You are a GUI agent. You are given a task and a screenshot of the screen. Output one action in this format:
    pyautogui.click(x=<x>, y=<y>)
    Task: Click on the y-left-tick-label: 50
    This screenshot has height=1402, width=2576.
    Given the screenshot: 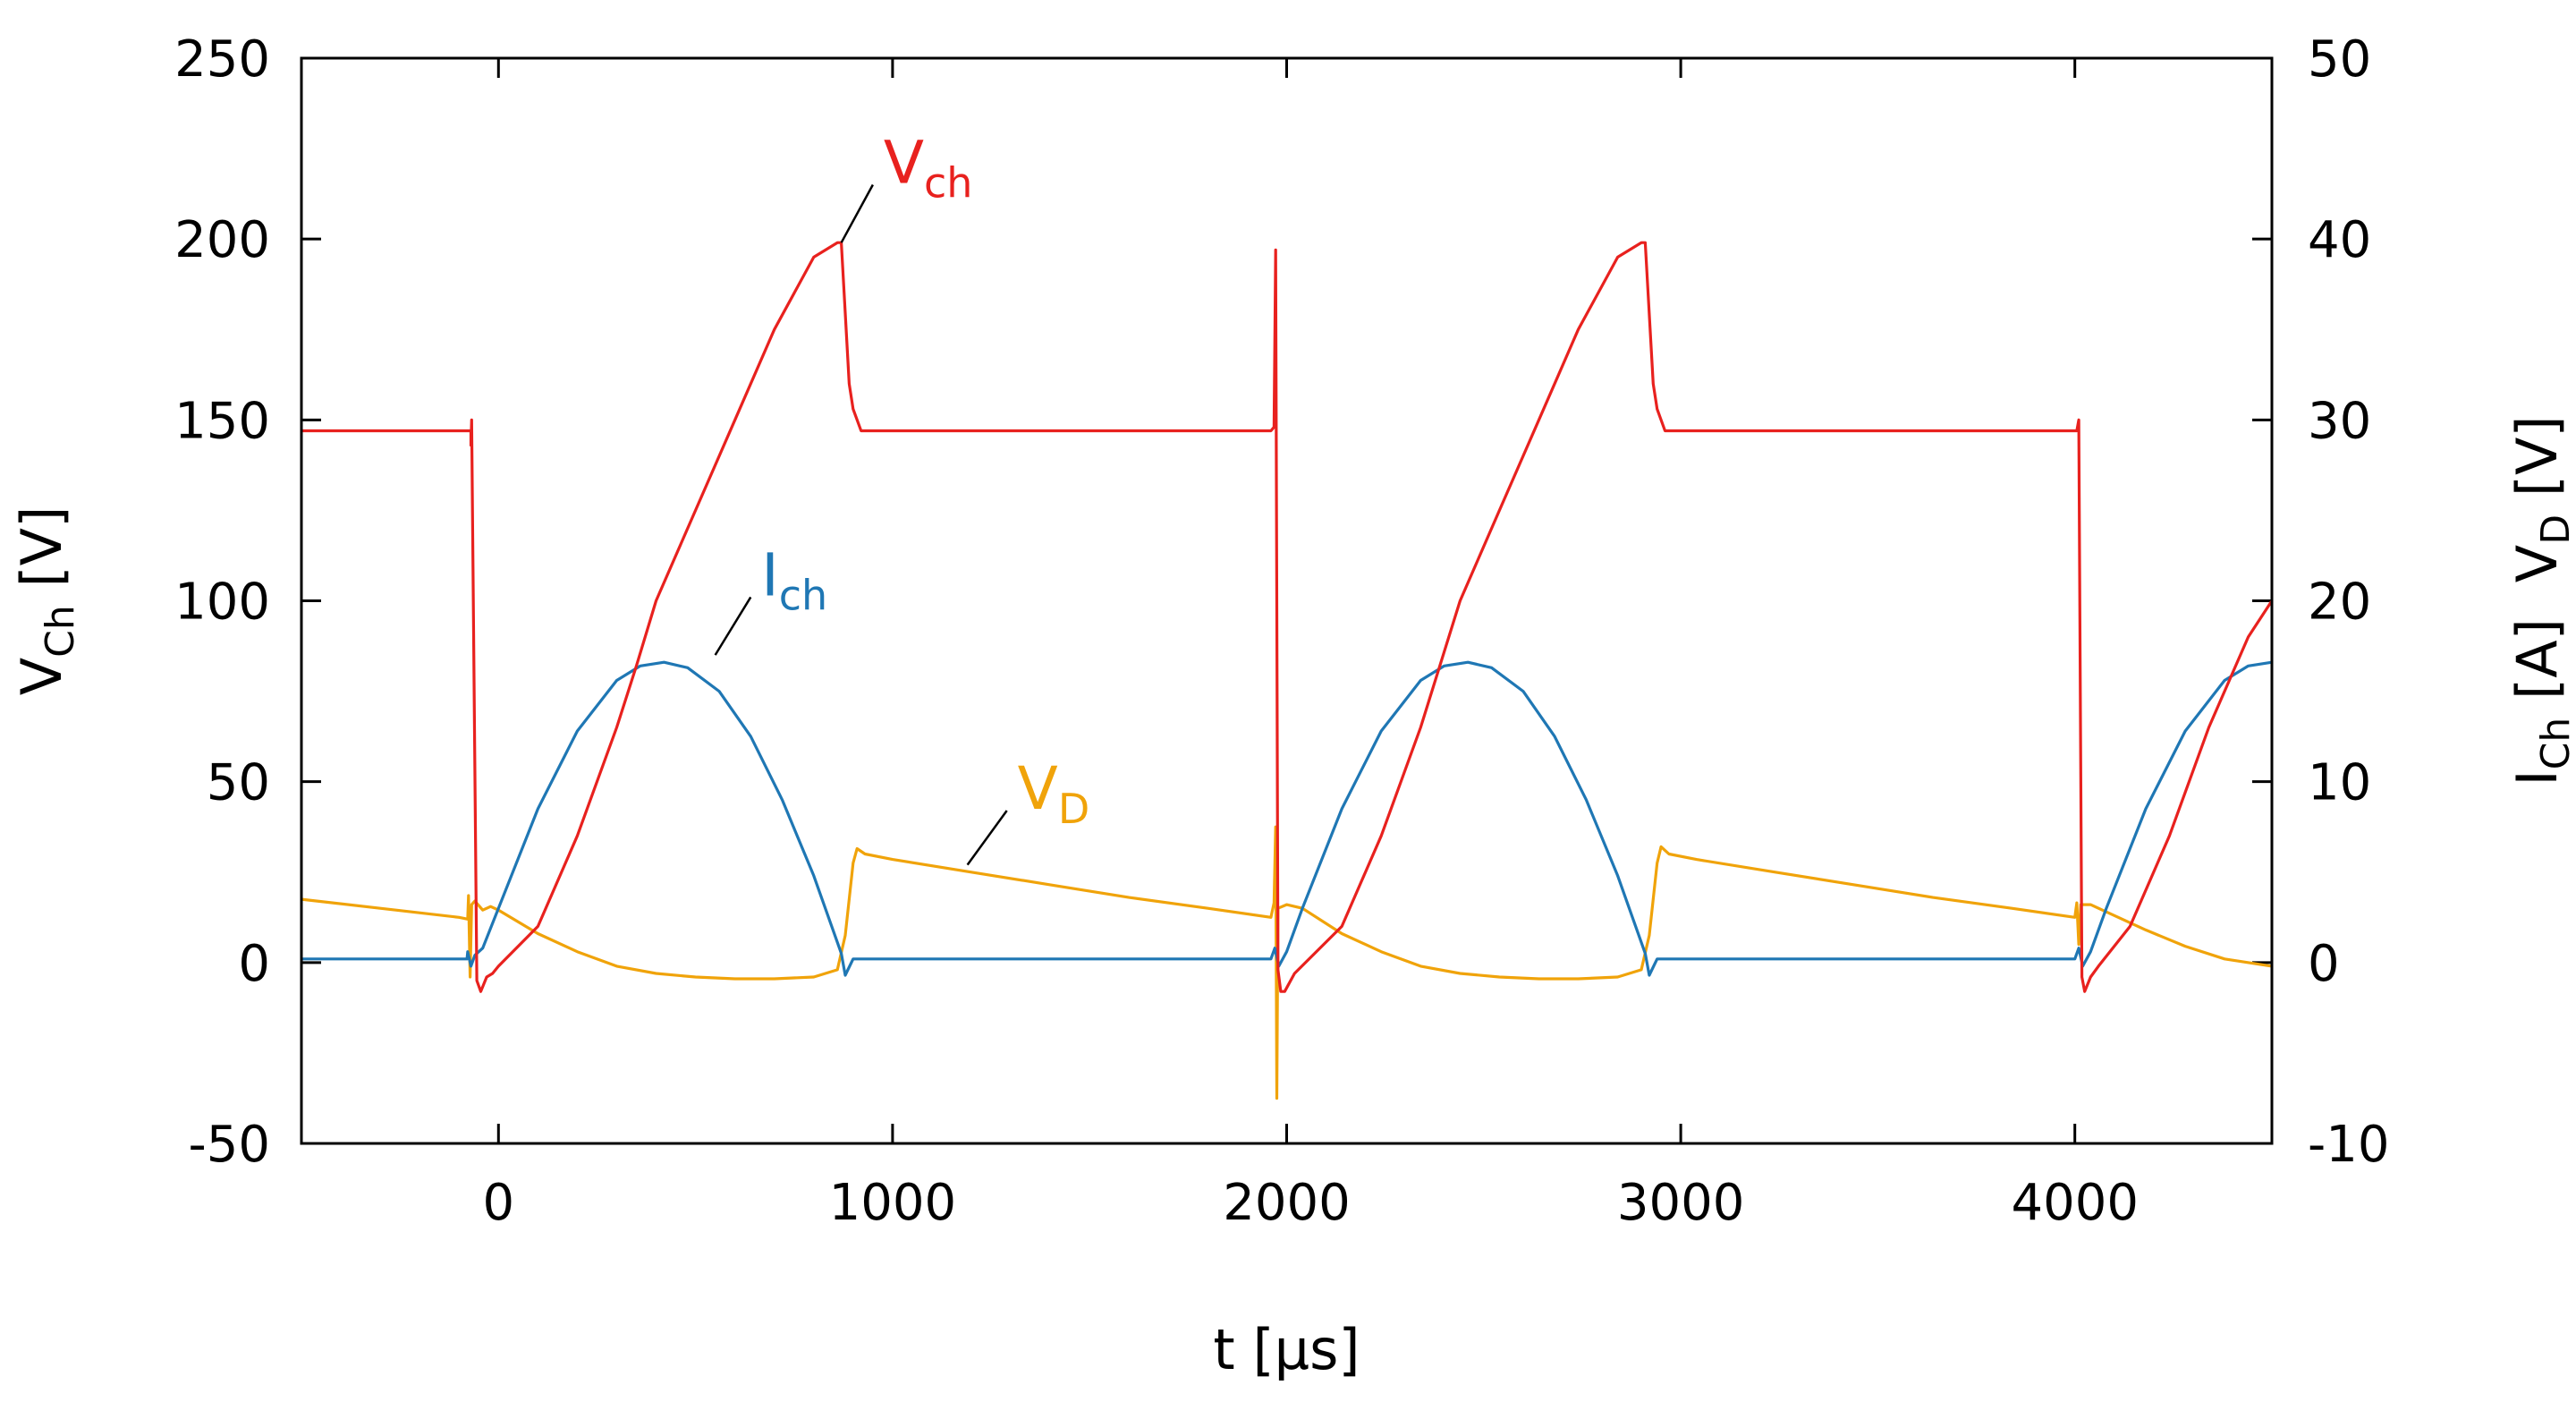 What is the action you would take?
    pyautogui.click(x=238, y=783)
    